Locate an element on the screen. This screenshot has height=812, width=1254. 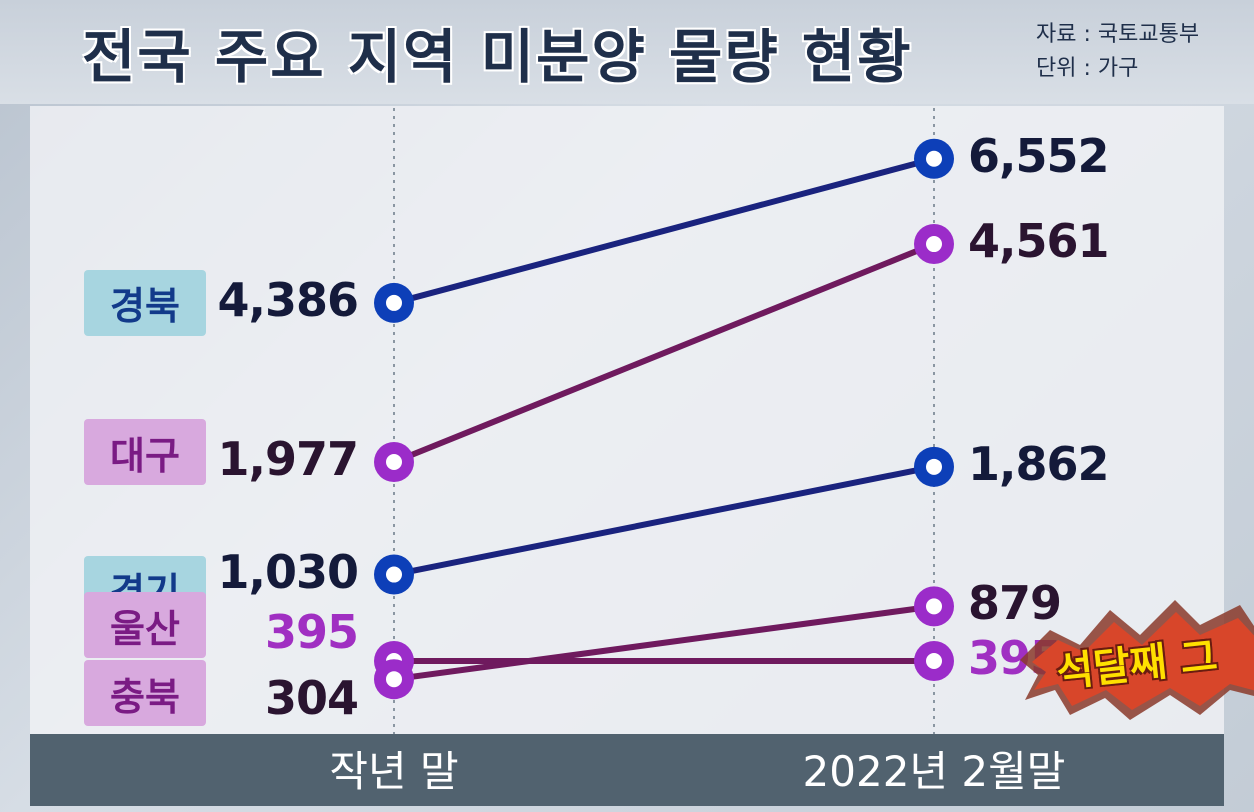
x-tick-label-0: 작년 말 is located at coordinates (394, 771).